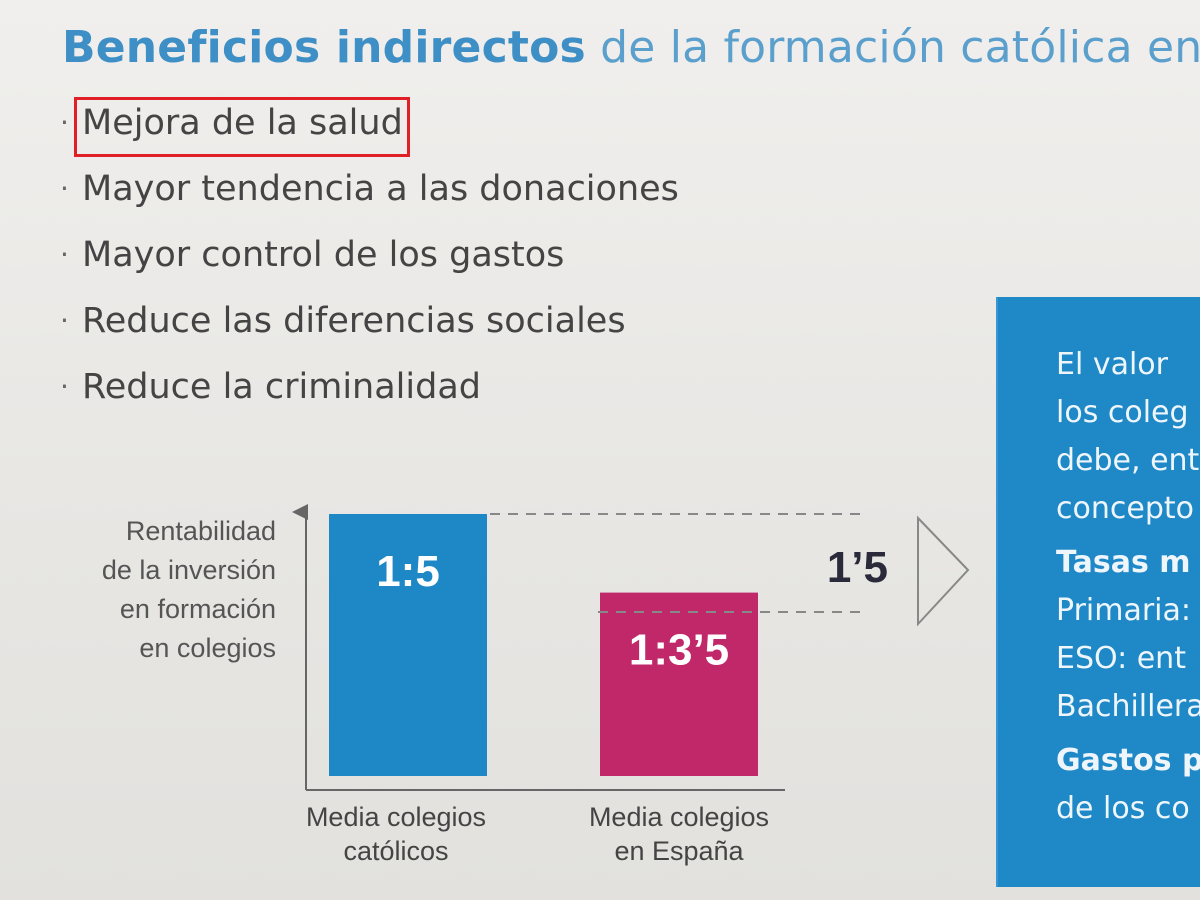 This screenshot has width=1200, height=900. I want to click on panel-line: debe, ent, so click(1128, 460).